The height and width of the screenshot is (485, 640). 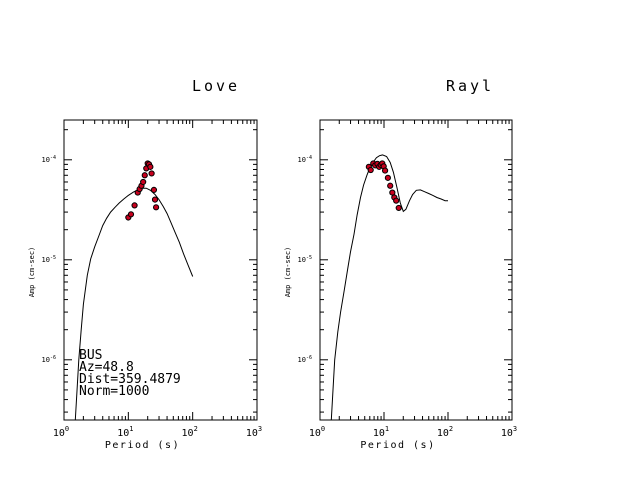 I want to click on annotation-line: Dist=359.4879, so click(x=130, y=379).